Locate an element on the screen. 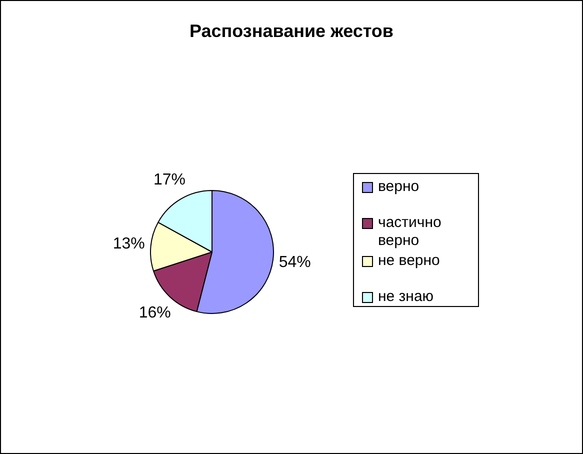 The height and width of the screenshot is (454, 583). legend-label: не знаю is located at coordinates (406, 297).